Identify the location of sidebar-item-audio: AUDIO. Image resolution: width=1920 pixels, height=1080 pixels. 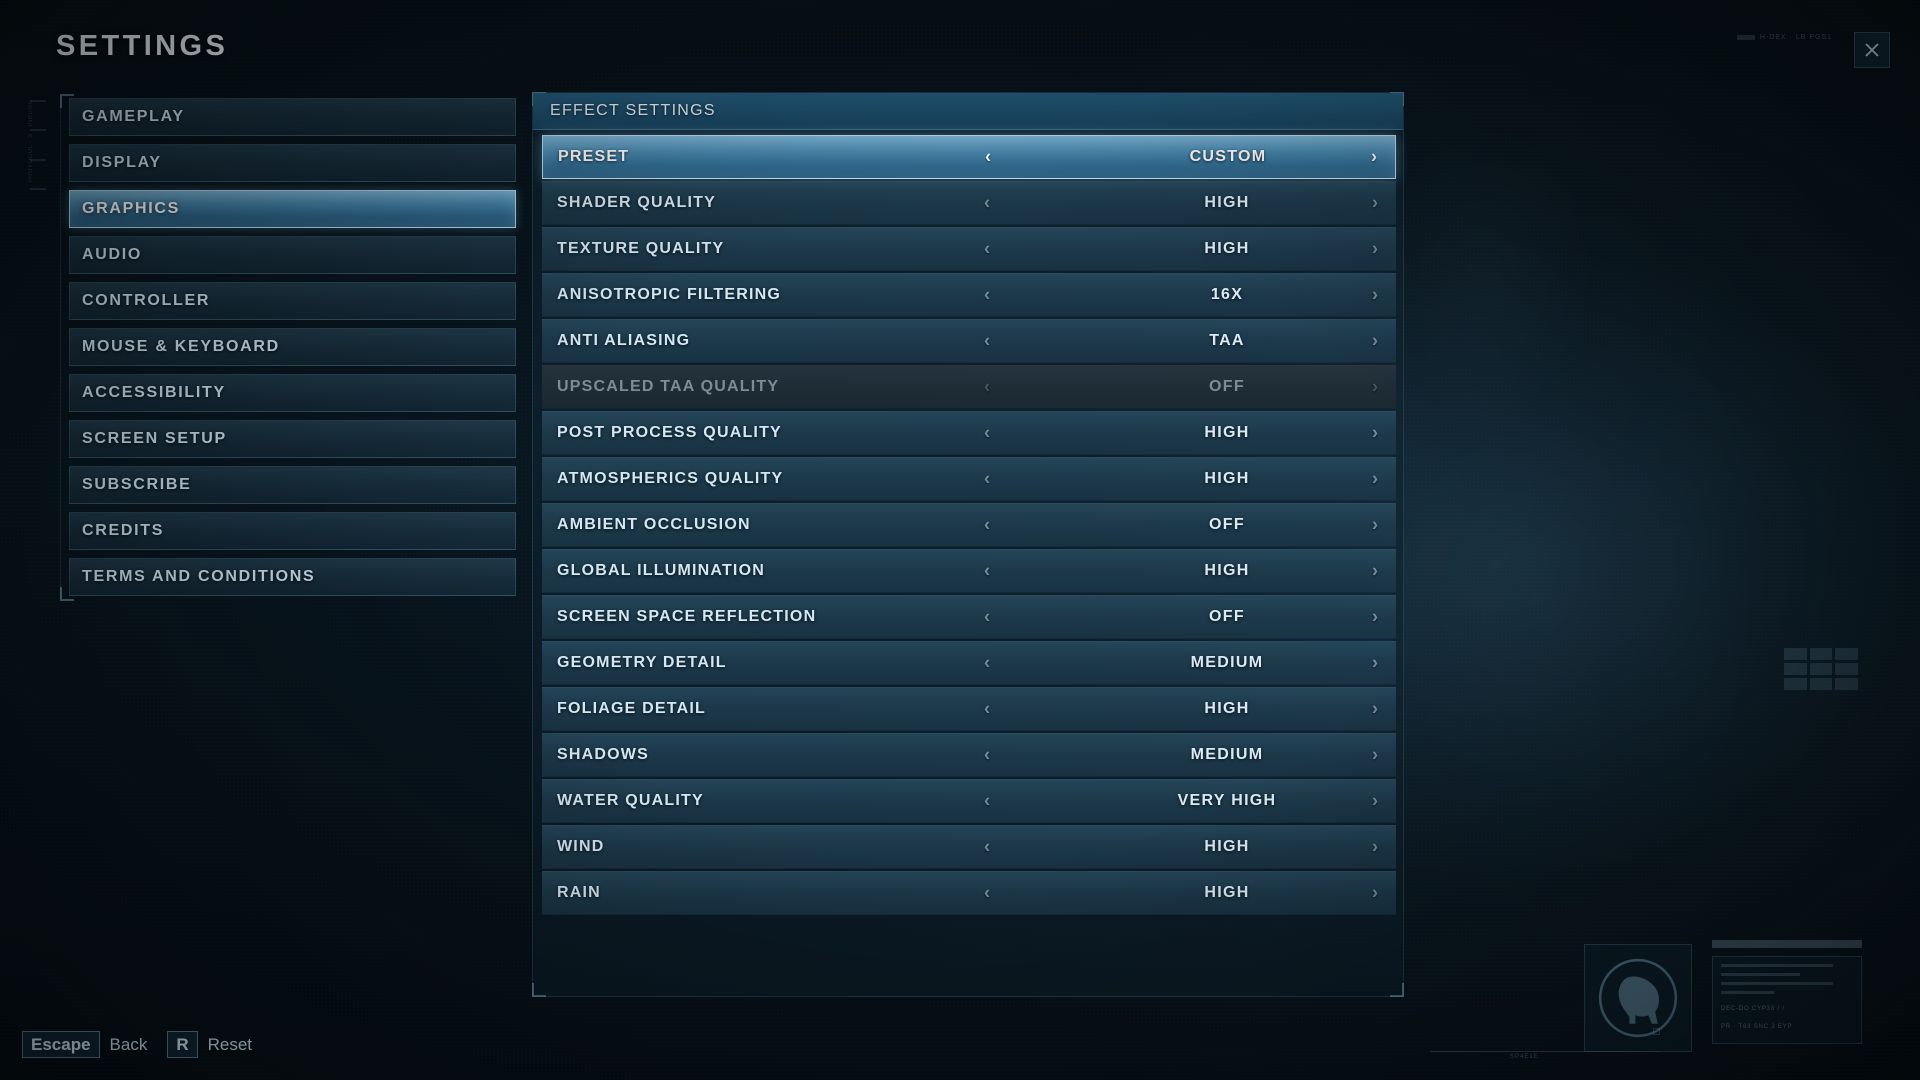
(292, 255).